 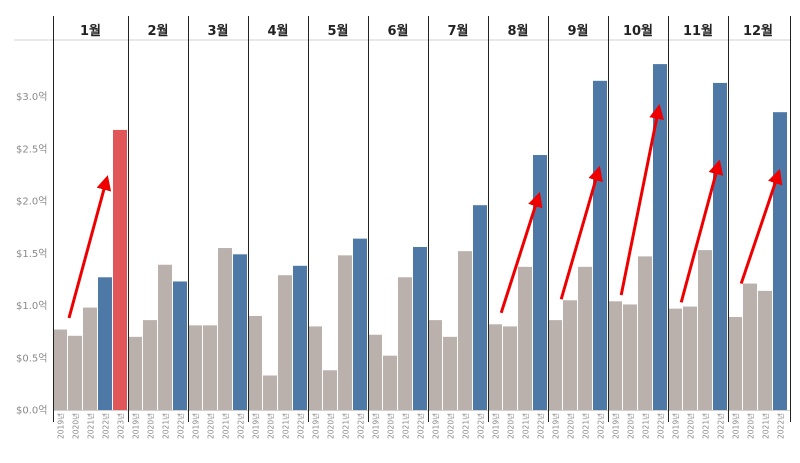 I want to click on month-label: 3월, so click(x=217, y=31).